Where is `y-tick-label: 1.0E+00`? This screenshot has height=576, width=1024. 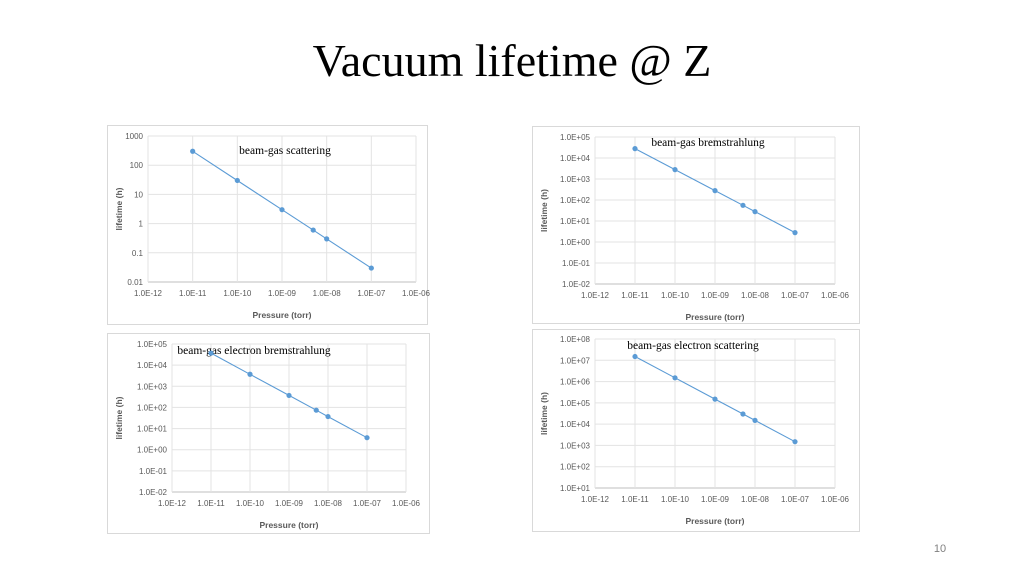
y-tick-label: 1.0E+00 is located at coordinates (152, 450).